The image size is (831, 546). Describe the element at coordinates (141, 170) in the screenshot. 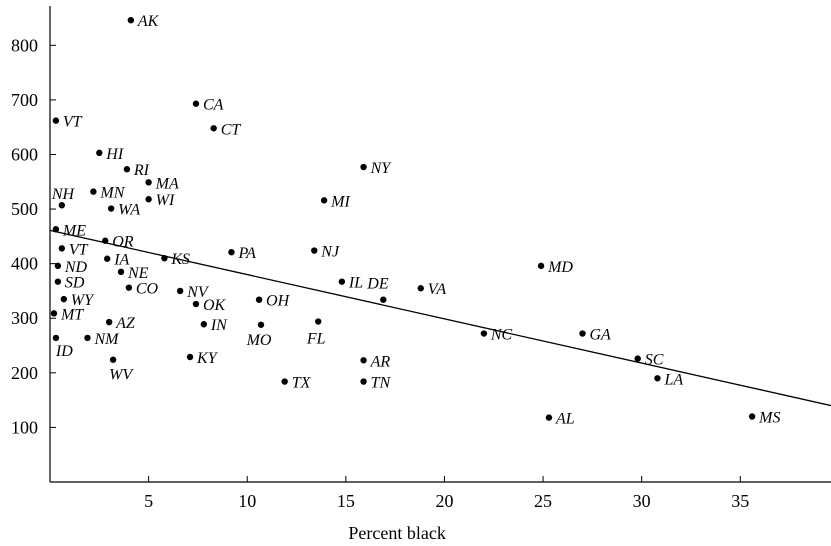

I see `point-label-ri: RI` at that location.